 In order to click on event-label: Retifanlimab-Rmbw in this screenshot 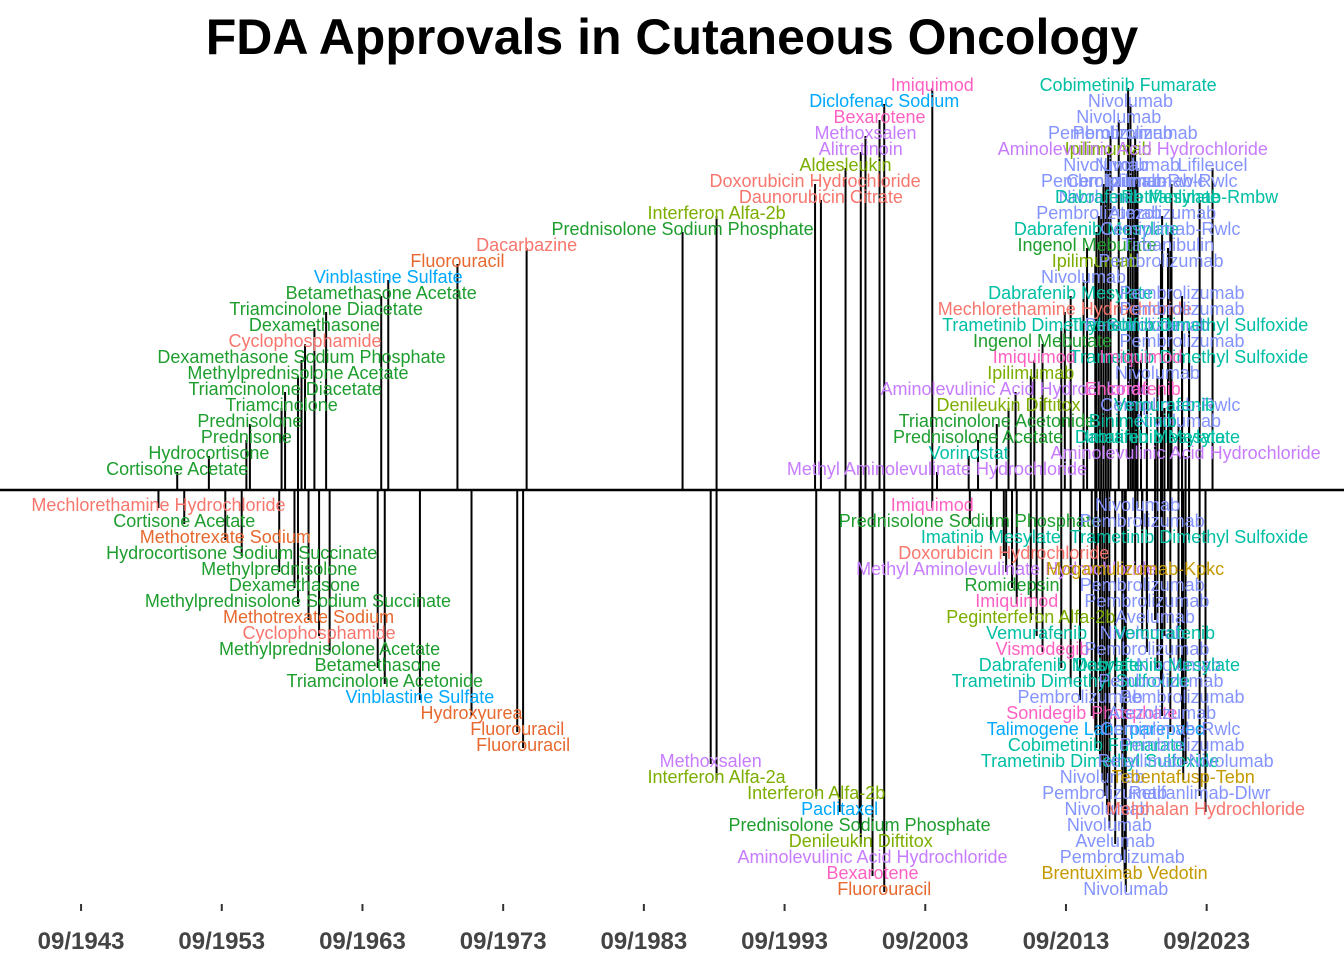, I will do `click(1200, 197)`.